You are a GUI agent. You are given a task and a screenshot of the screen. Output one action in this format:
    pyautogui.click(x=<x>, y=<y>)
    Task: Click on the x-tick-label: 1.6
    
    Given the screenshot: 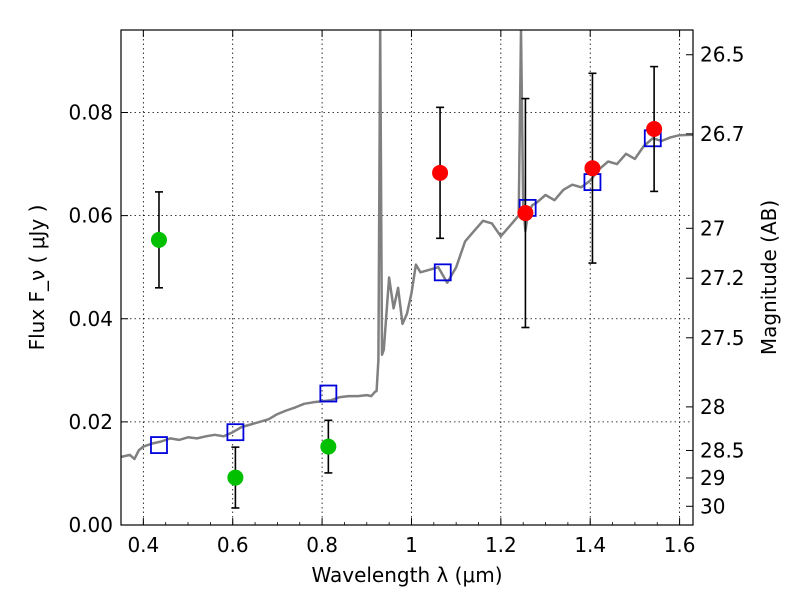 What is the action you would take?
    pyautogui.click(x=680, y=545)
    